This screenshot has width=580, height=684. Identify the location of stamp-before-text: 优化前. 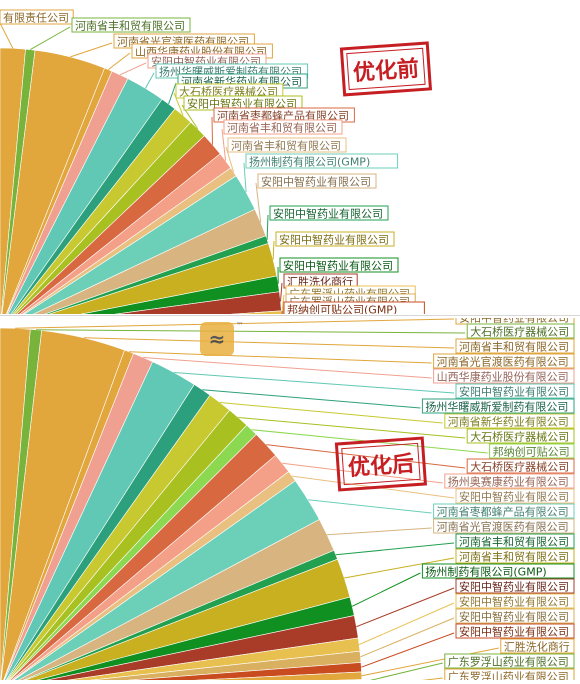
(386, 71).